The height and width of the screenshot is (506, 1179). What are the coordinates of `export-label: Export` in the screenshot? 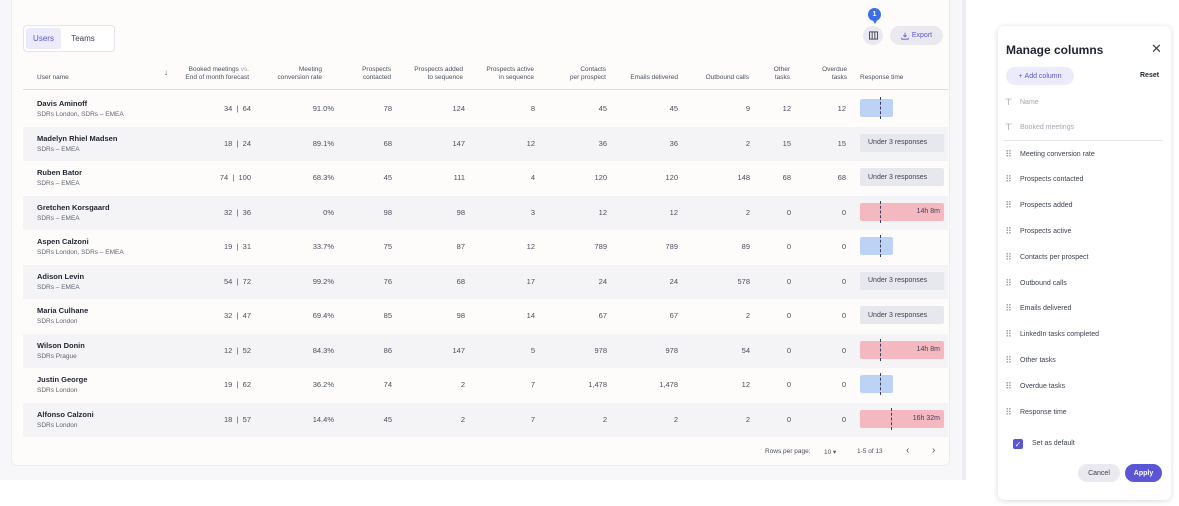 It's located at (922, 35).